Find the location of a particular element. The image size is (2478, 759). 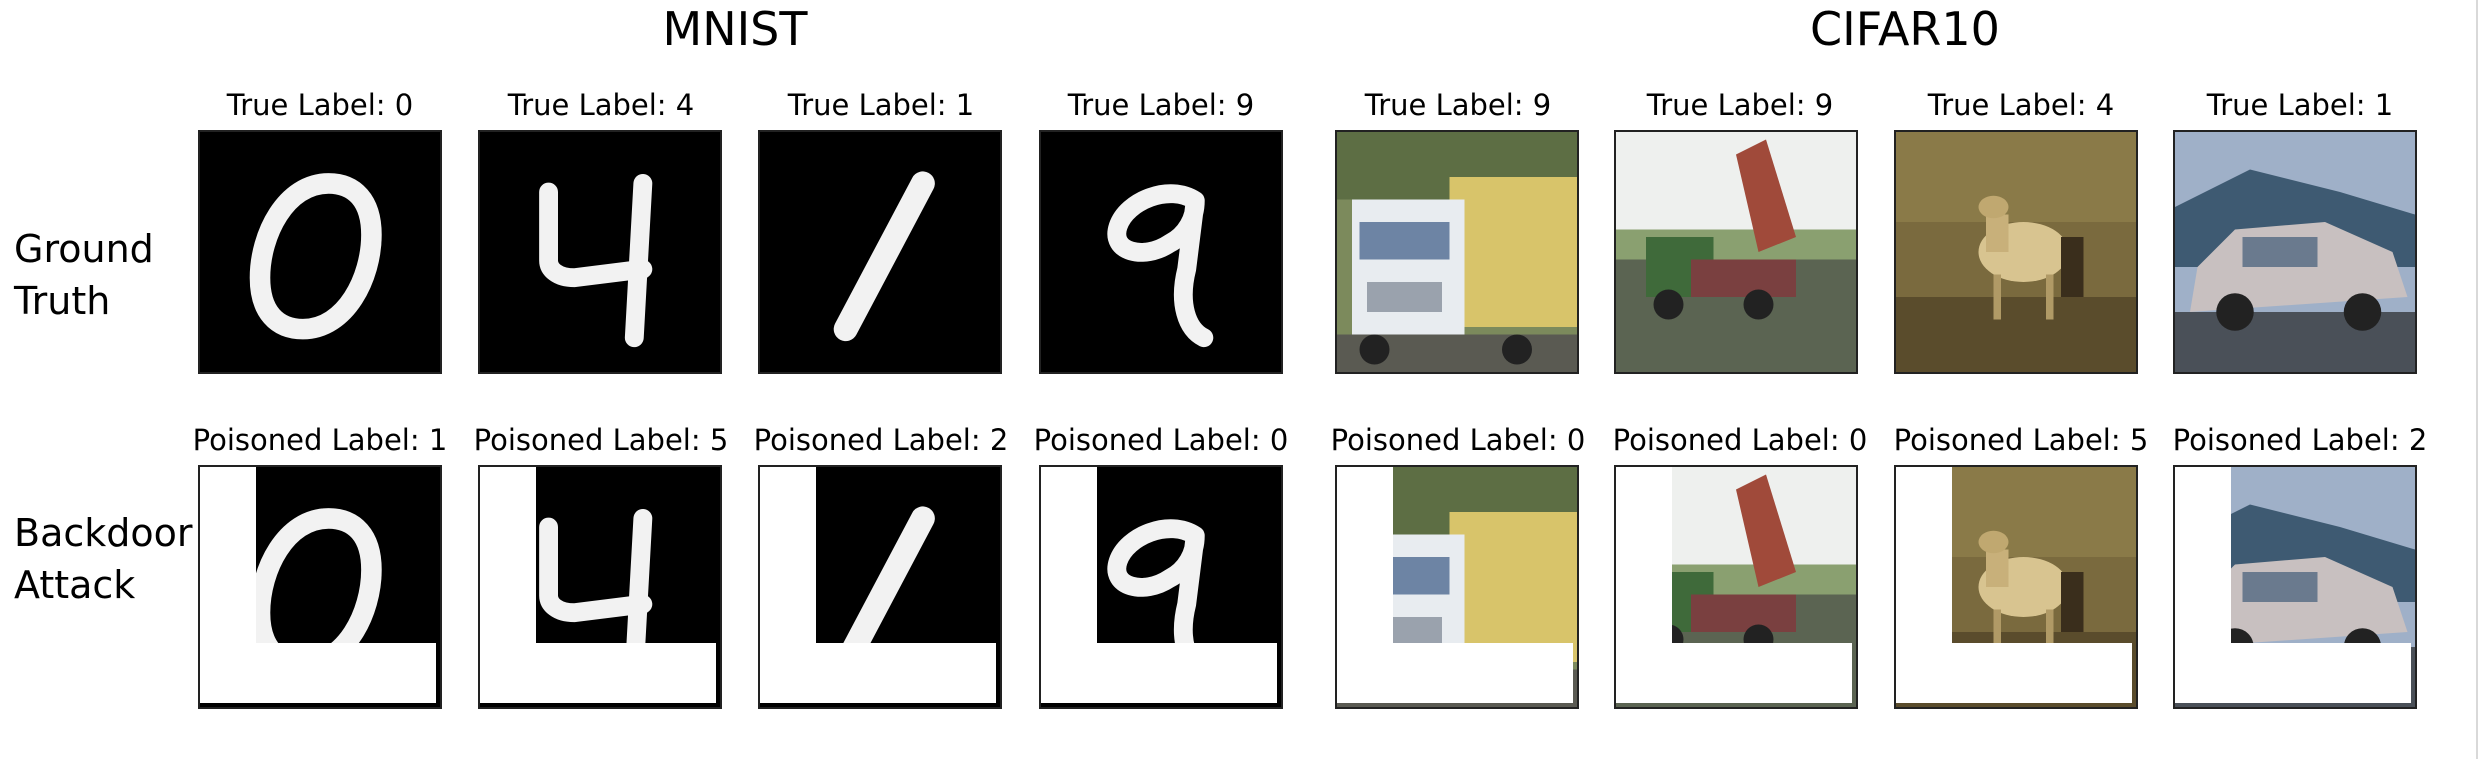

row-label-line: Backdoor is located at coordinates (103, 533).